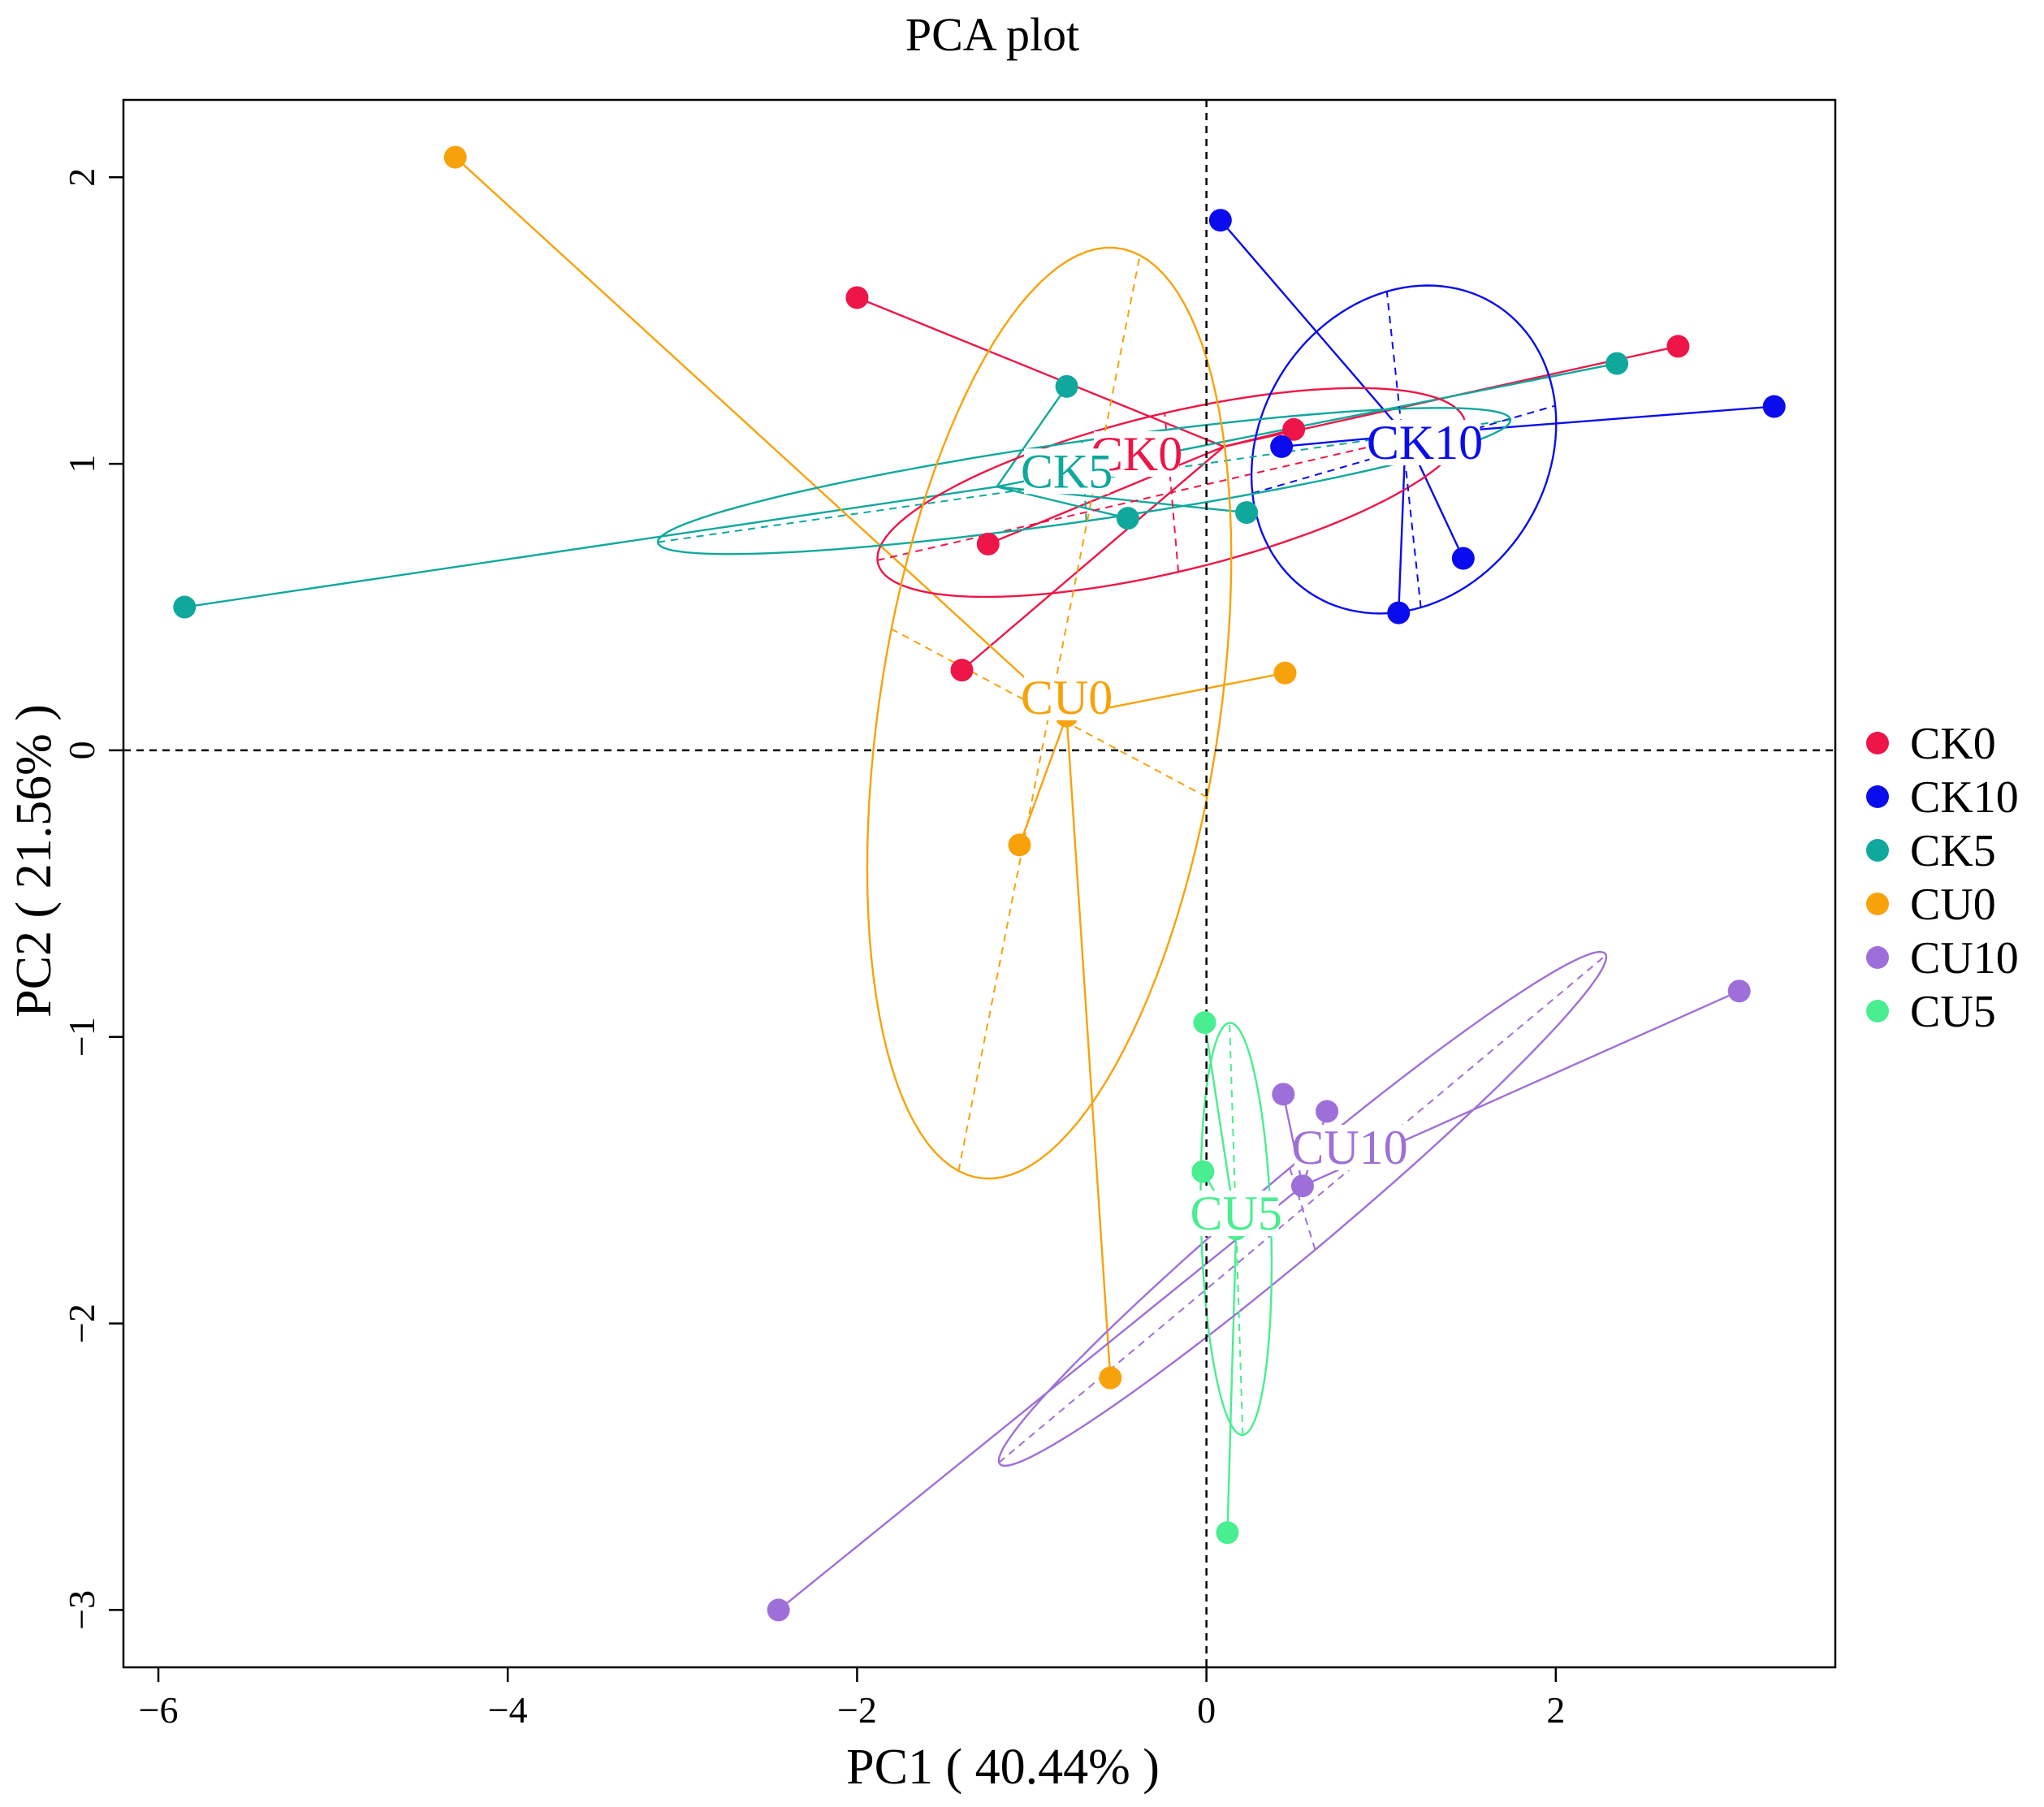  I want to click on centroid-label-ck10: CK10, so click(1425, 442).